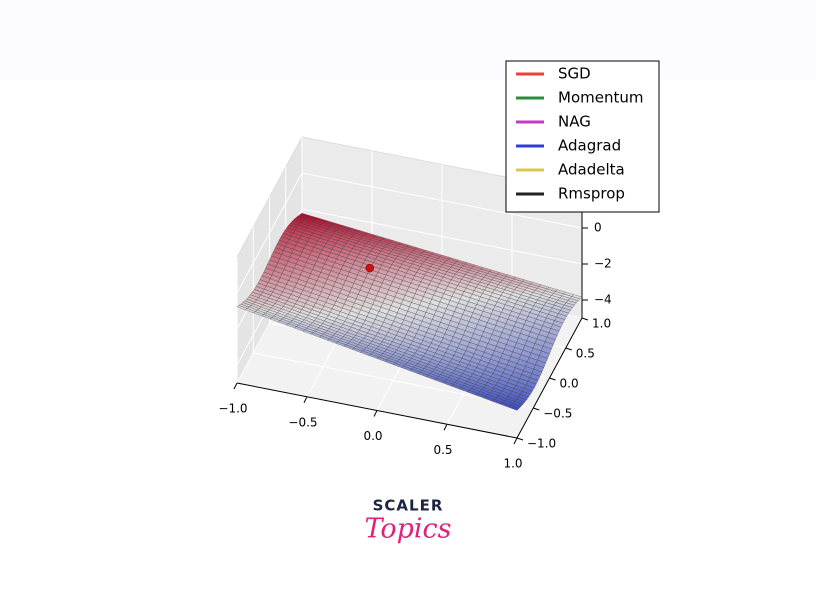 The image size is (816, 604). I want to click on x-tick-label: −0.5, so click(302, 422).